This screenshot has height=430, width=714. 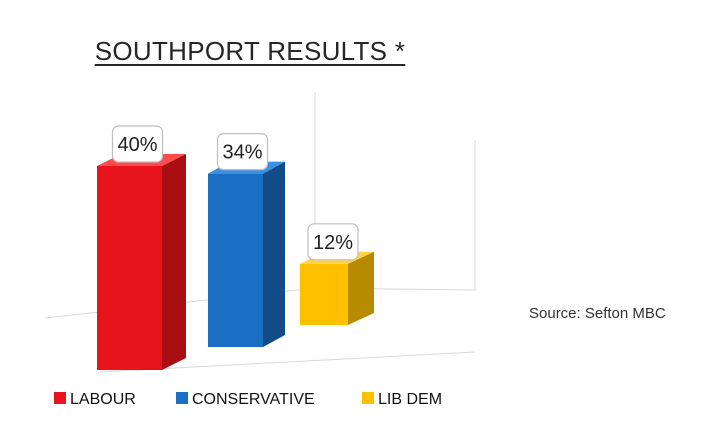 I want to click on bar-conservative, so click(x=246, y=254).